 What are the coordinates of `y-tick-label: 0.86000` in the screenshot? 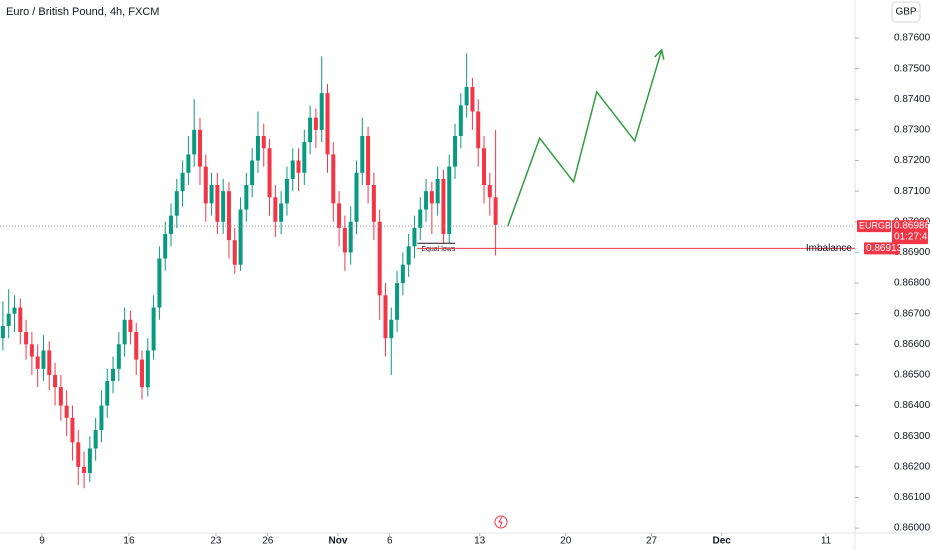 It's located at (912, 528).